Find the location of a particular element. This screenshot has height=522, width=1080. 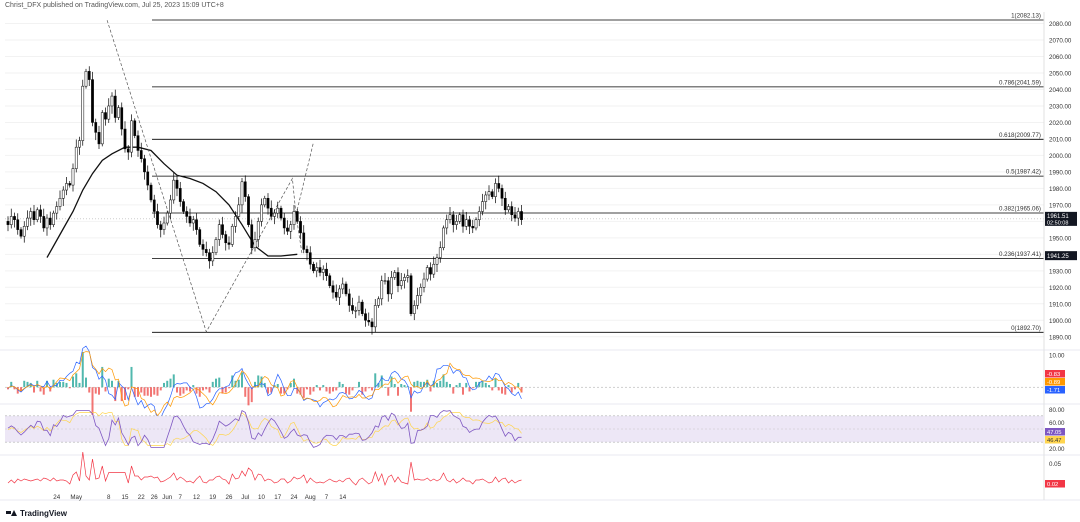

rsi-tick-label: 20.00 is located at coordinates (1057, 449).